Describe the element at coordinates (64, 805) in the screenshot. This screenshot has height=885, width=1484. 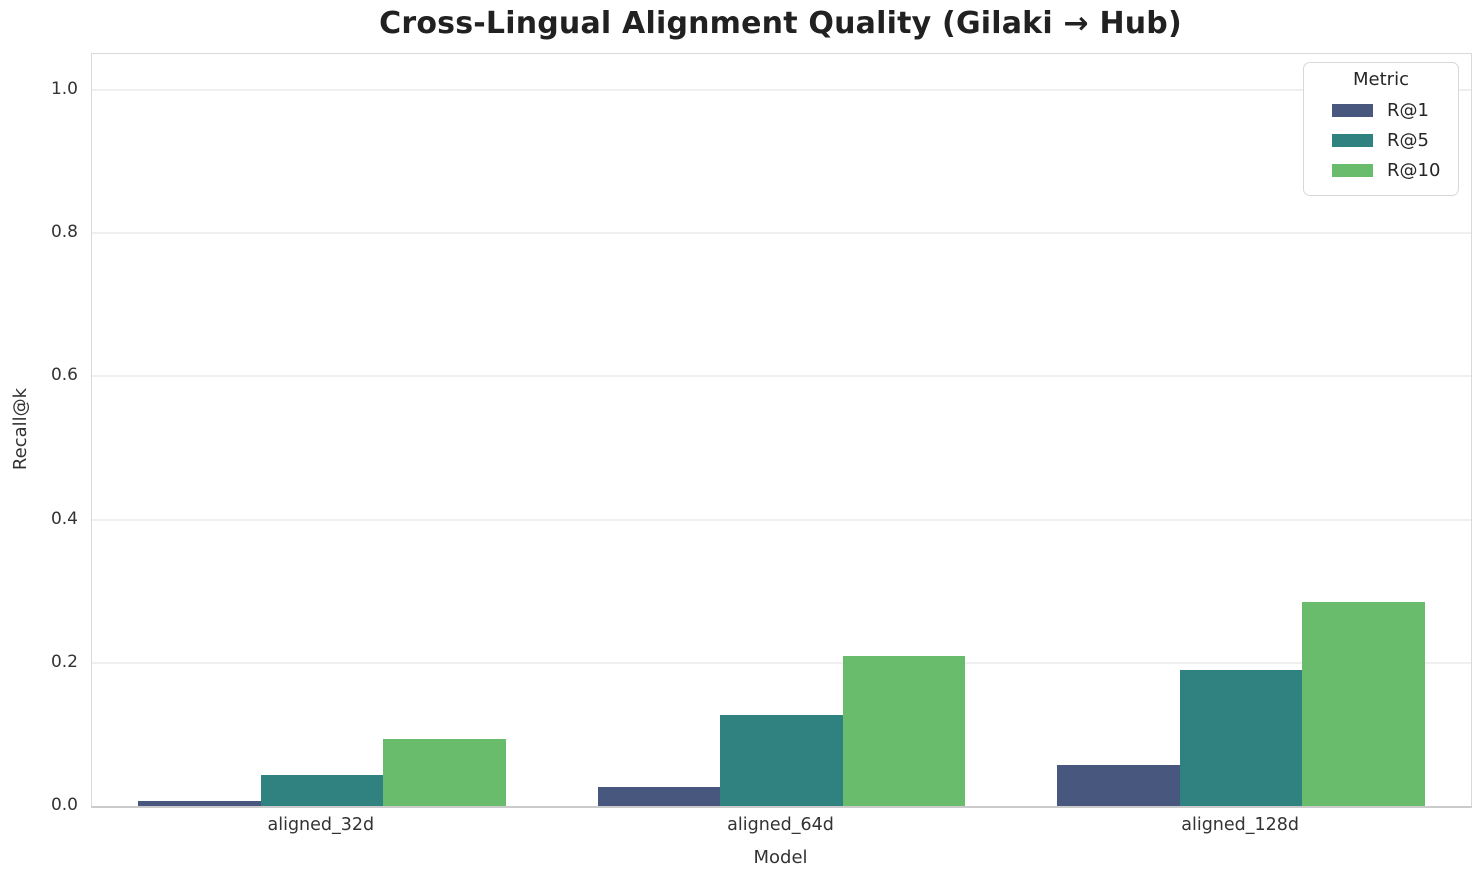
I see `y-tick-label: 0.0` at that location.